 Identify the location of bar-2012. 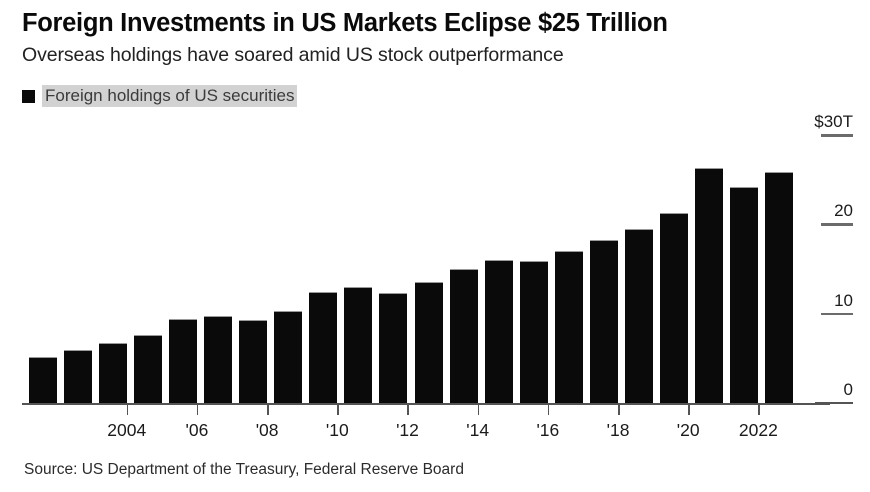
(393, 348).